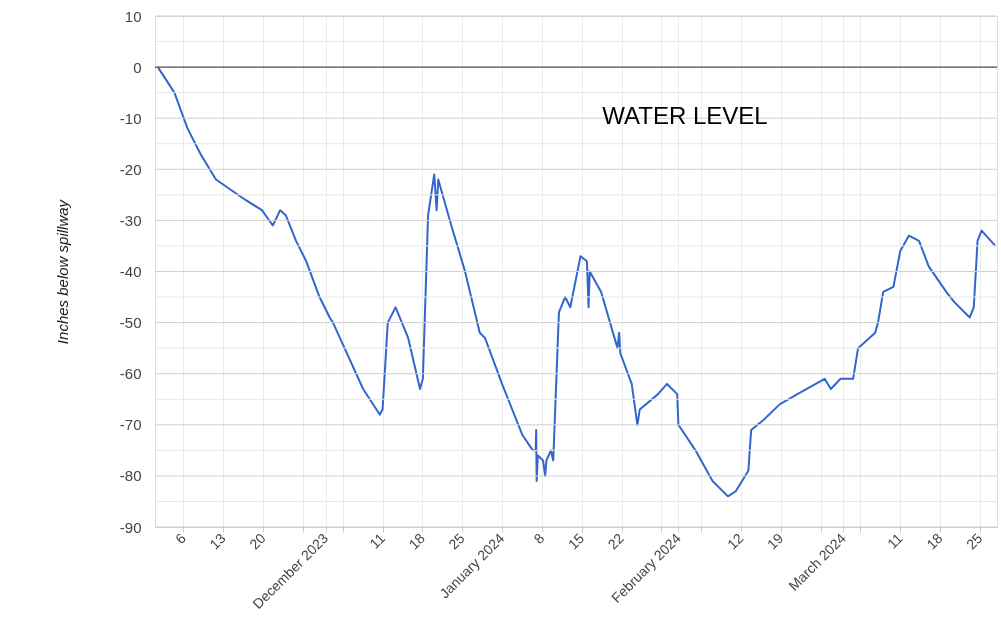 The image size is (1001, 636). I want to click on y-tick-label: 10, so click(133, 16).